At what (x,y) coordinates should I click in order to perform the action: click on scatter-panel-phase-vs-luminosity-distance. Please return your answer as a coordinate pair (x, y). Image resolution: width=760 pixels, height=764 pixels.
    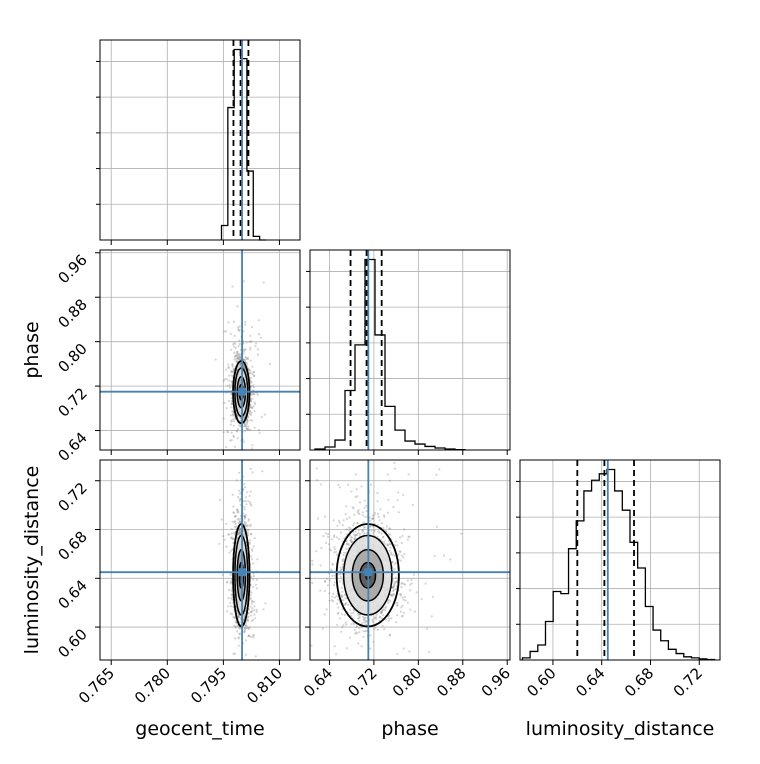
    Looking at the image, I should click on (410, 560).